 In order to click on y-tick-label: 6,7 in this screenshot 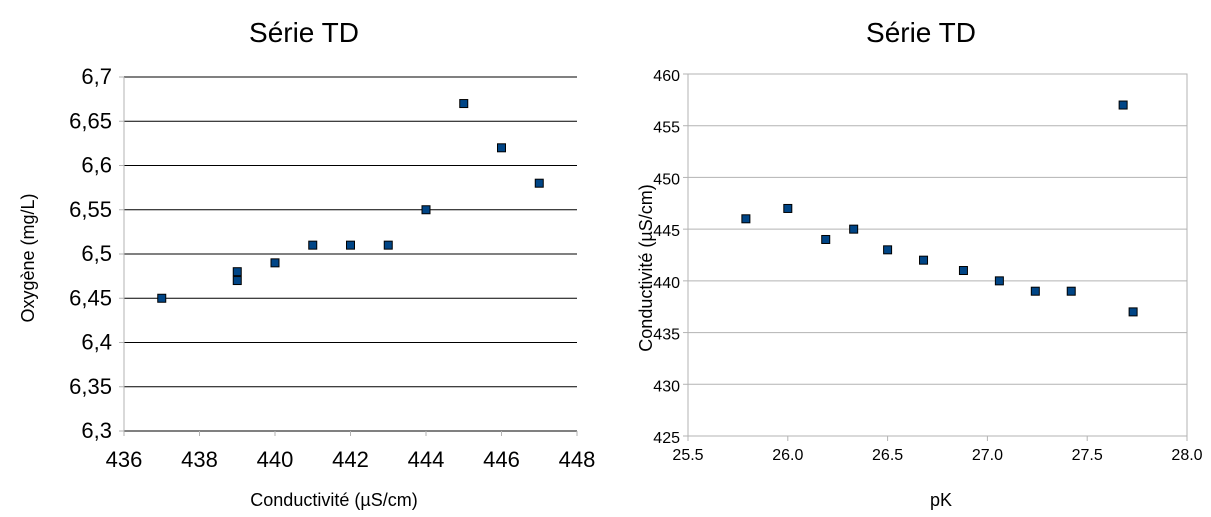, I will do `click(96, 76)`.